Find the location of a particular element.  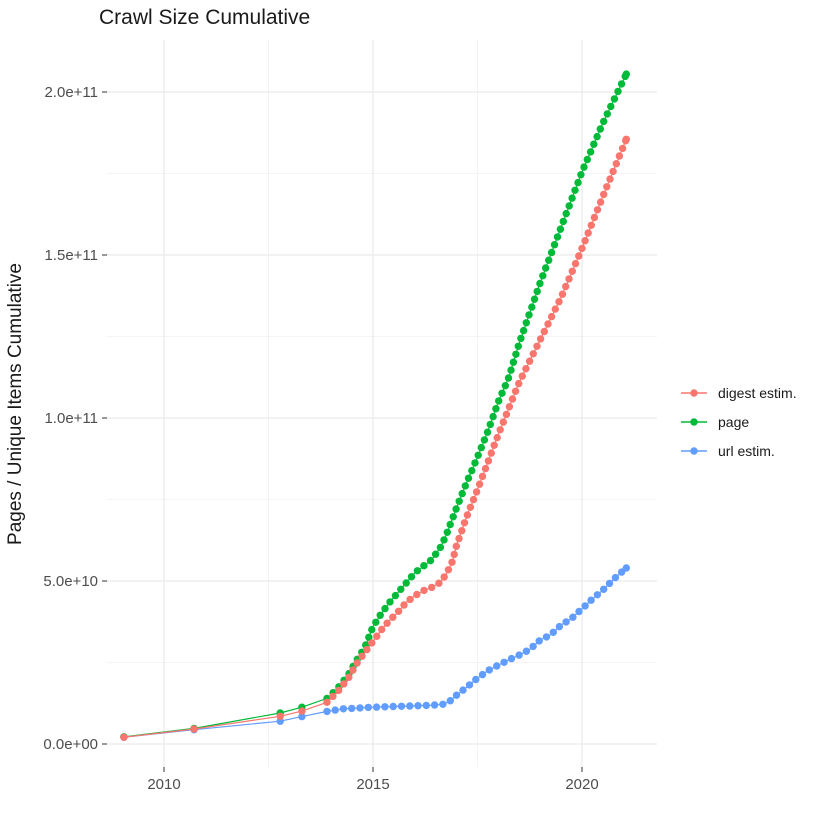

legend-item-label: url estim. is located at coordinates (746, 450).